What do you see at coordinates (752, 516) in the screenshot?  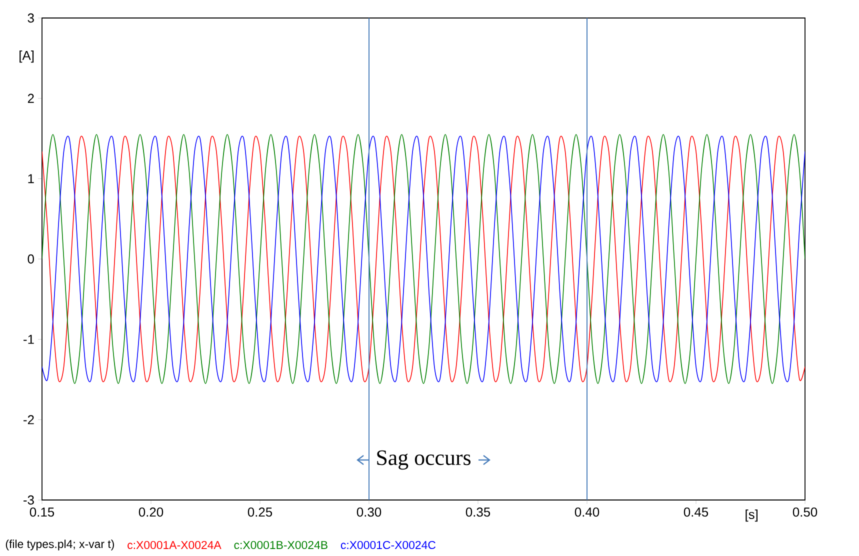 I see `x-axis-title: [s]` at bounding box center [752, 516].